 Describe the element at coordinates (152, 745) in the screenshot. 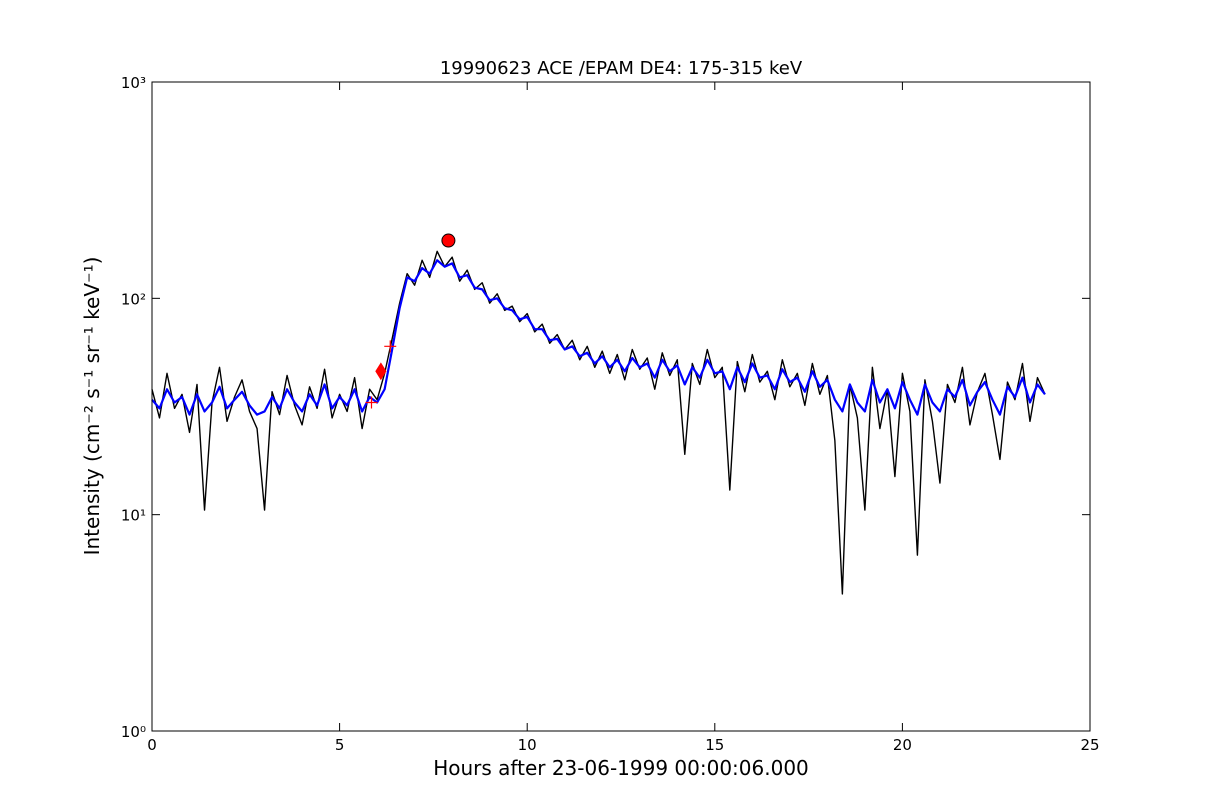

I see `x-tick-label: 0` at that location.